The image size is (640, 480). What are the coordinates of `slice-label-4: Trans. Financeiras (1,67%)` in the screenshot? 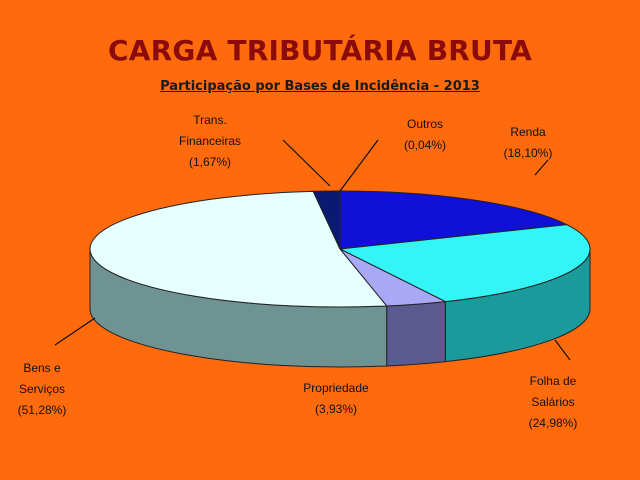 It's located at (210, 141).